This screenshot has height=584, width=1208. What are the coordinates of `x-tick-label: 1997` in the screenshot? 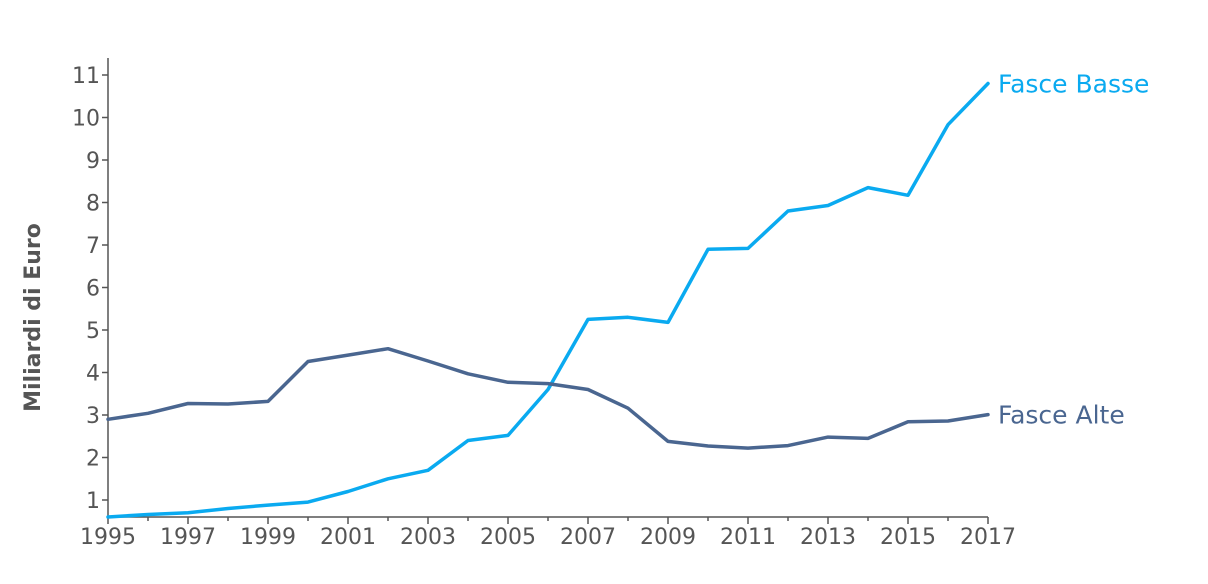 It's located at (188, 537).